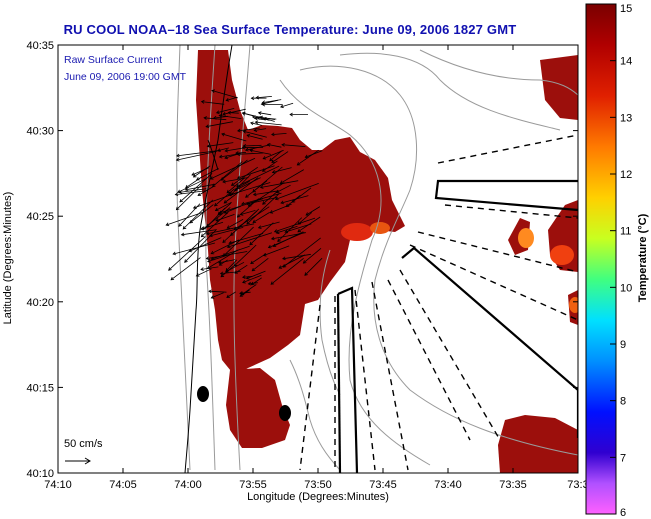 This screenshot has width=651, height=519. What do you see at coordinates (123, 485) in the screenshot?
I see `x-tick-label: 74:05` at bounding box center [123, 485].